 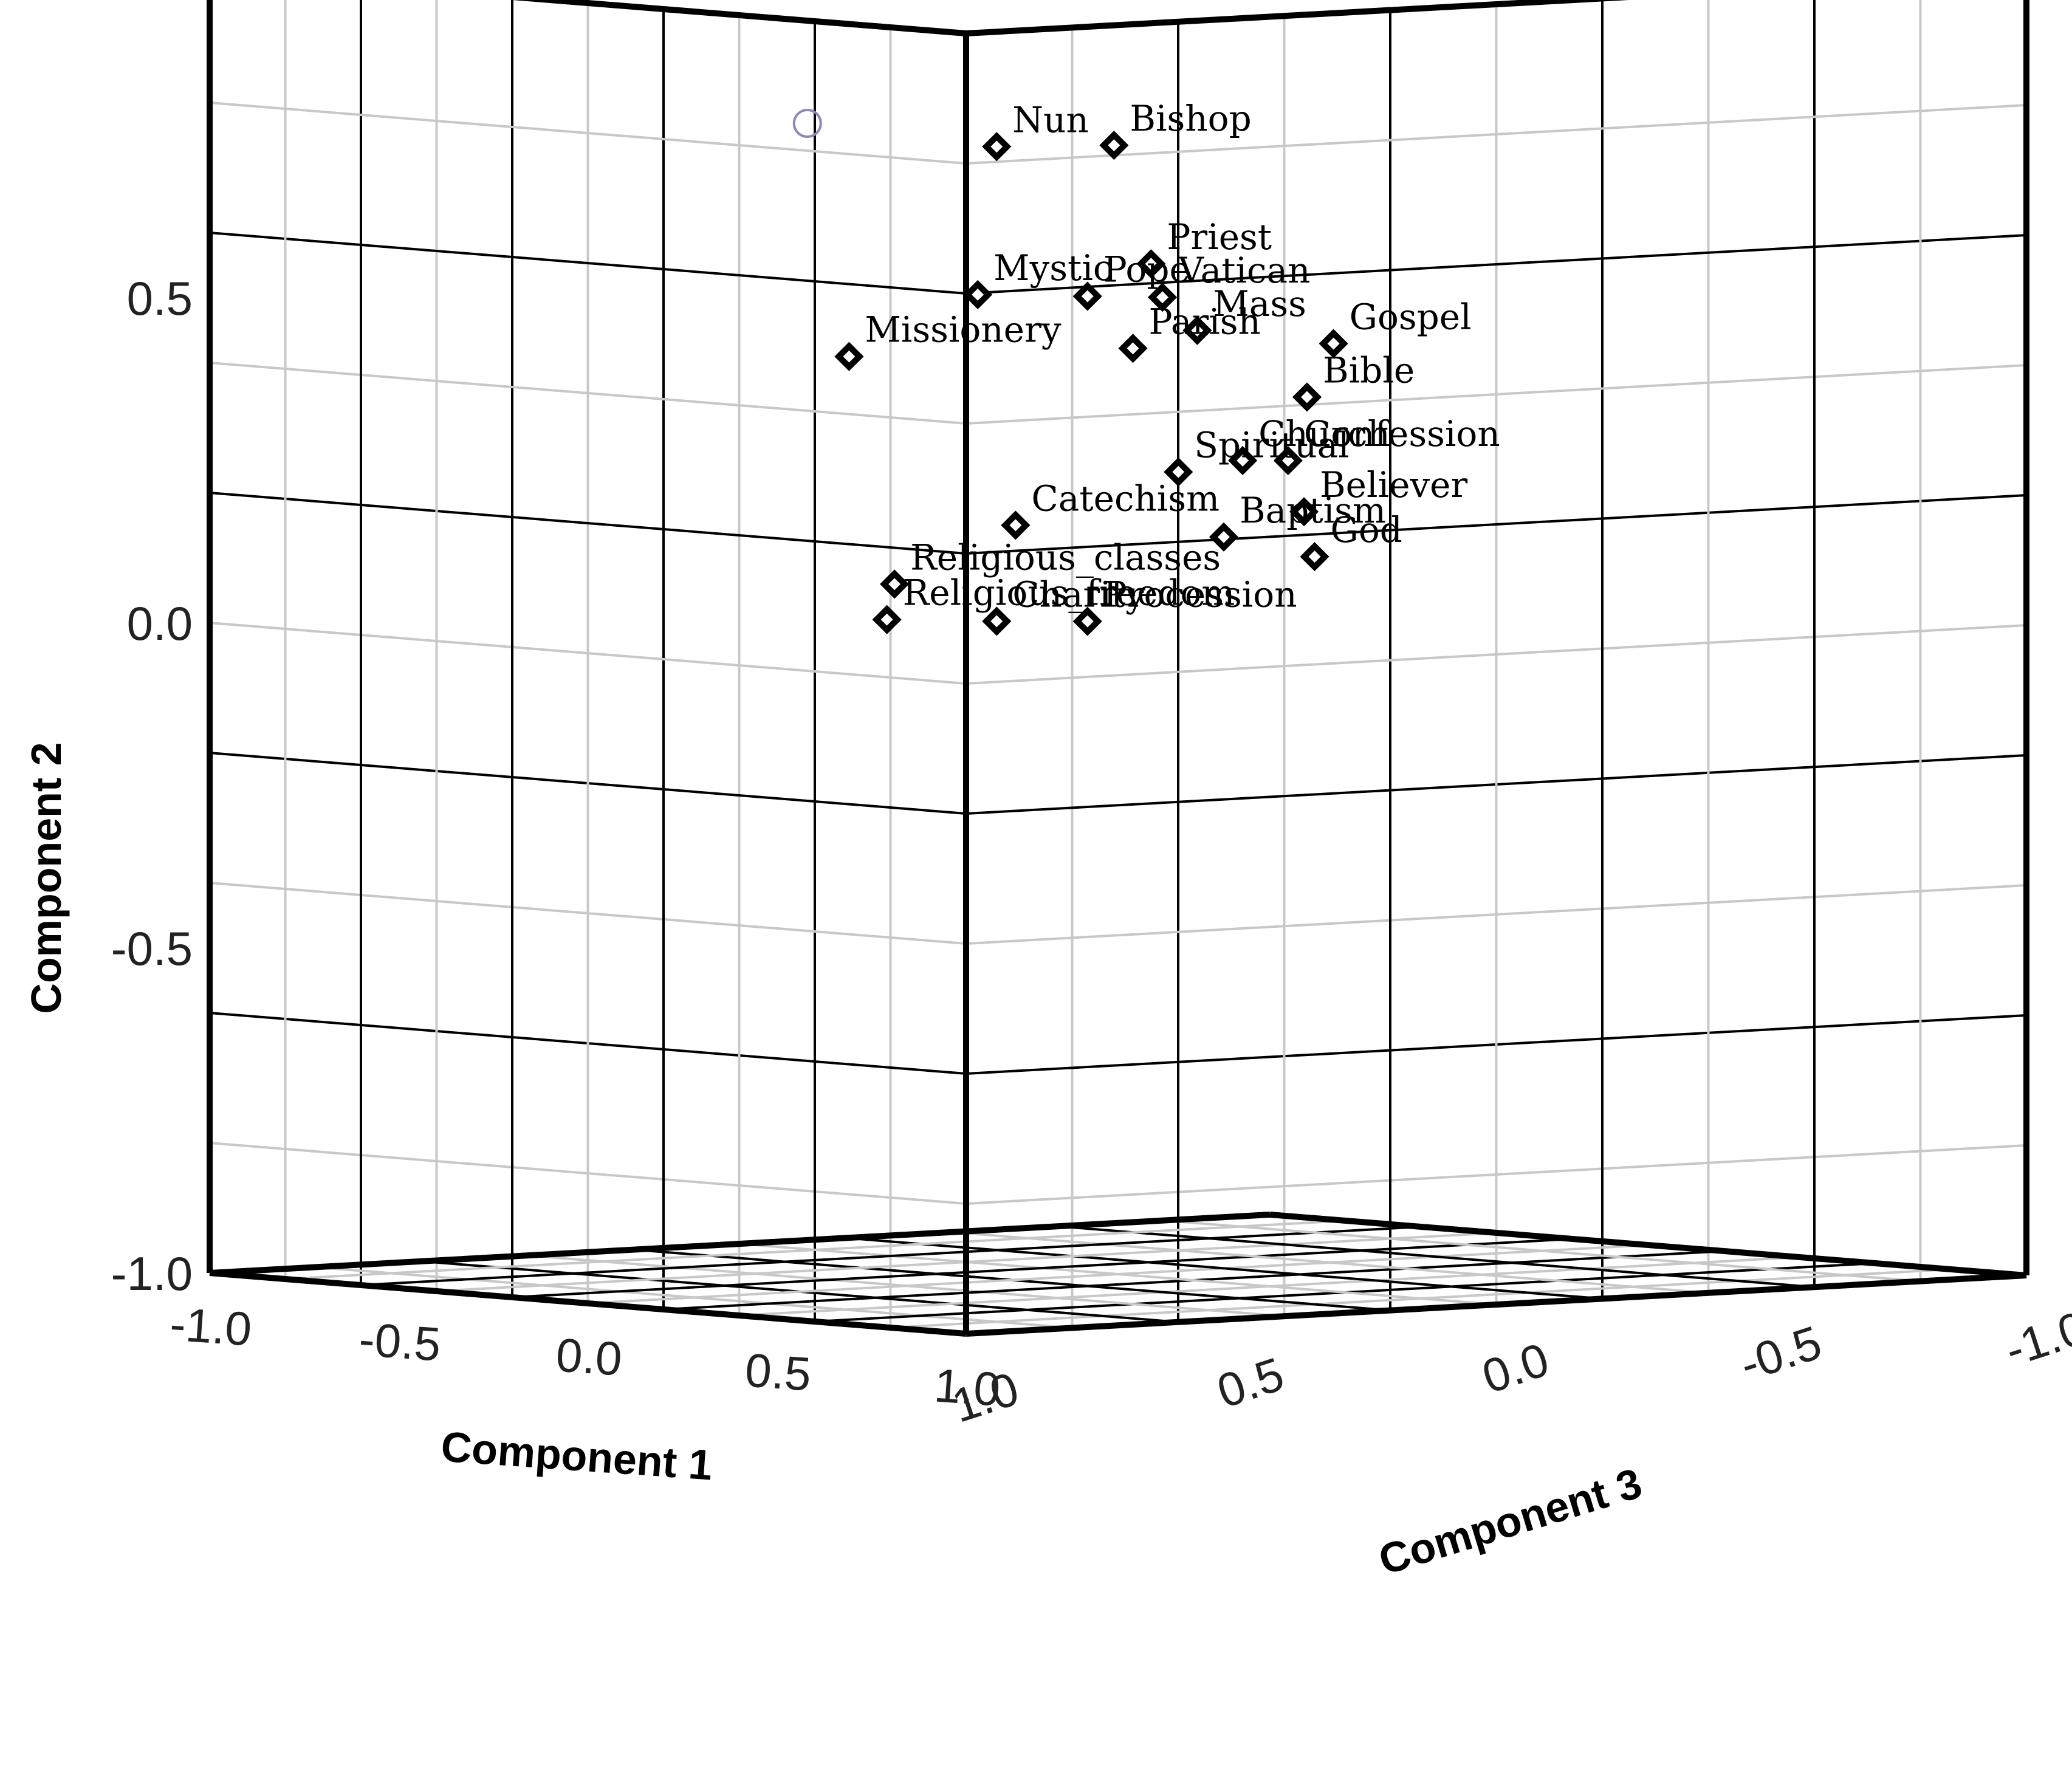 I want to click on point-label: Church, so click(x=1324, y=434).